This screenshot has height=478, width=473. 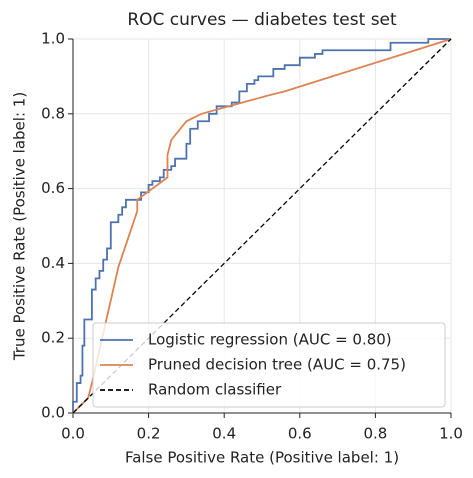 What do you see at coordinates (20, 226) in the screenshot?
I see `y-axis-label: True Positive Rate (Positive label: 1)` at bounding box center [20, 226].